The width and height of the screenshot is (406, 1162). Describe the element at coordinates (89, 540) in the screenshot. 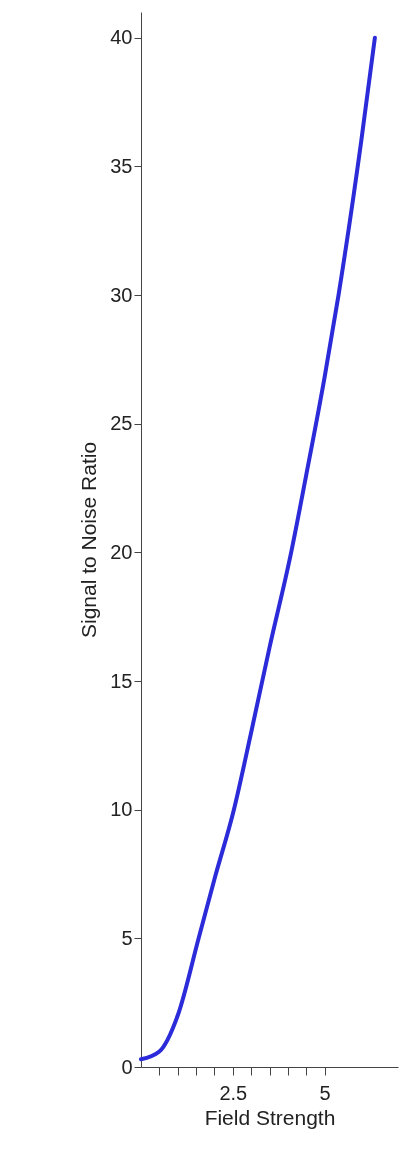

I see `y-axis-title: Signal to Noise Ratio` at that location.